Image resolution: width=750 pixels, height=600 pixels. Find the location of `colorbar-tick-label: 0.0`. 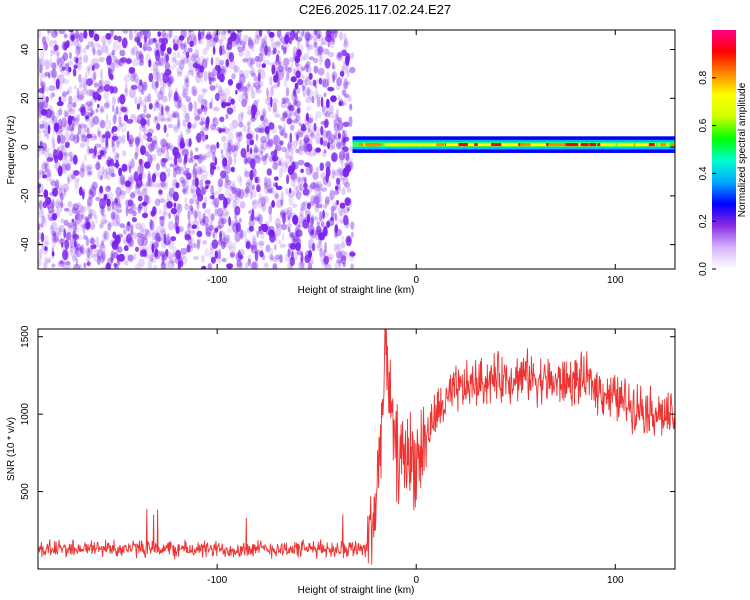

colorbar-tick-label: 0.0 is located at coordinates (703, 269).